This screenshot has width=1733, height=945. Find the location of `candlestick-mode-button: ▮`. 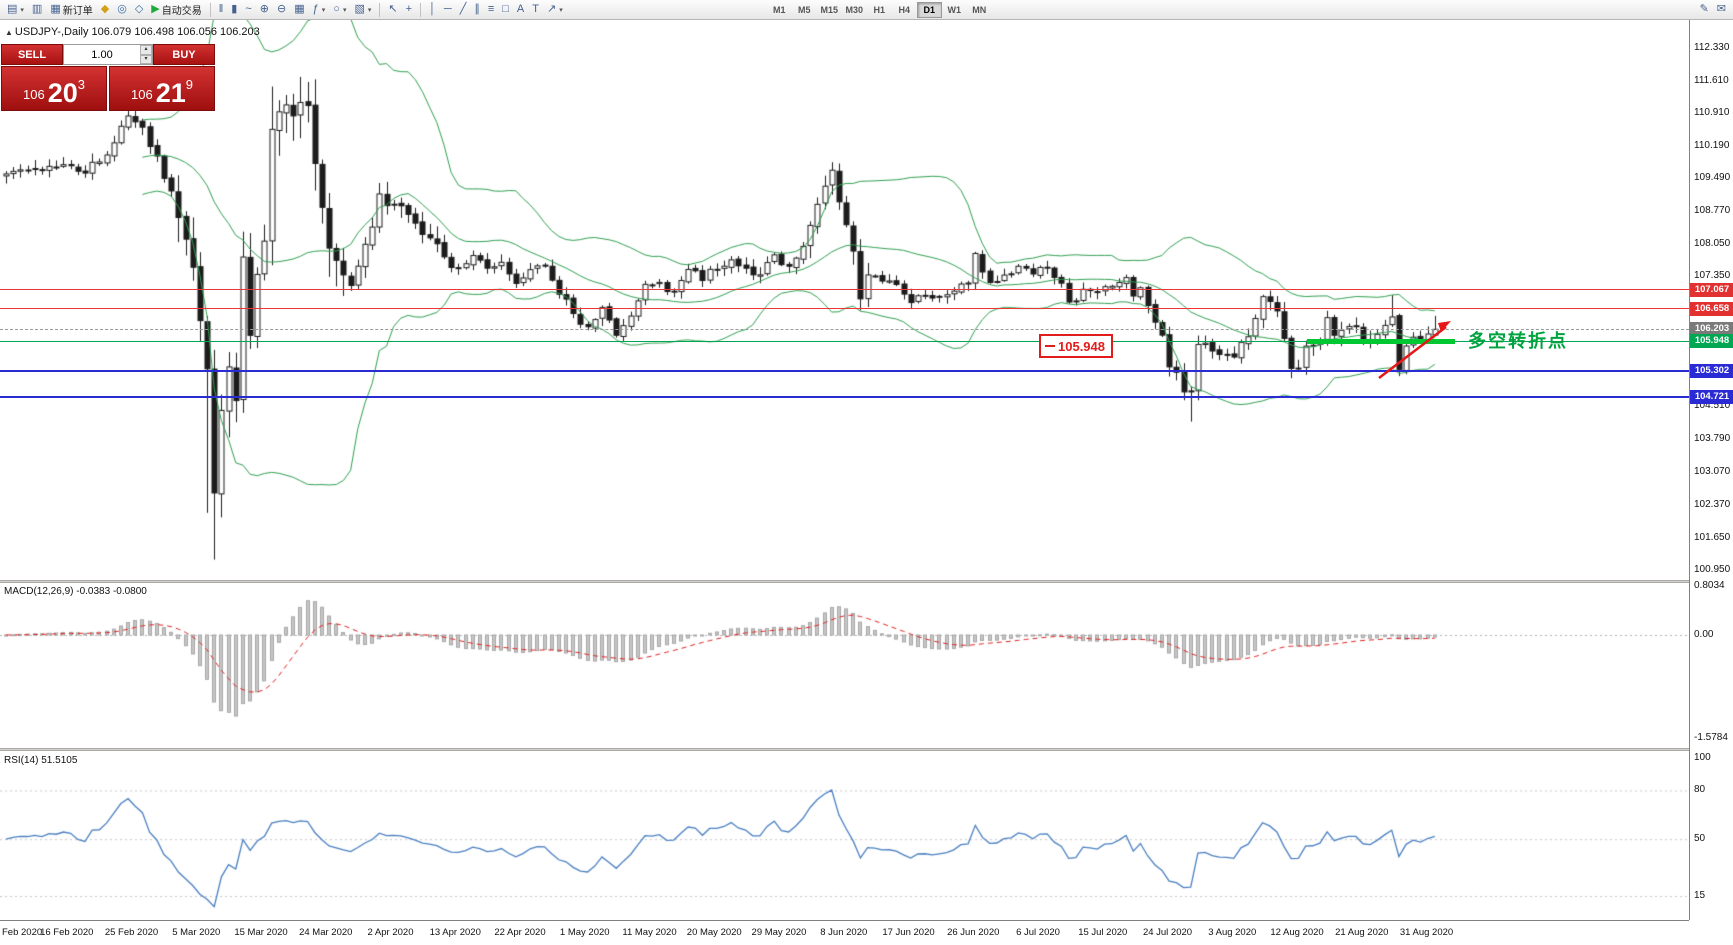

candlestick-mode-button: ▮ is located at coordinates (234, 9).